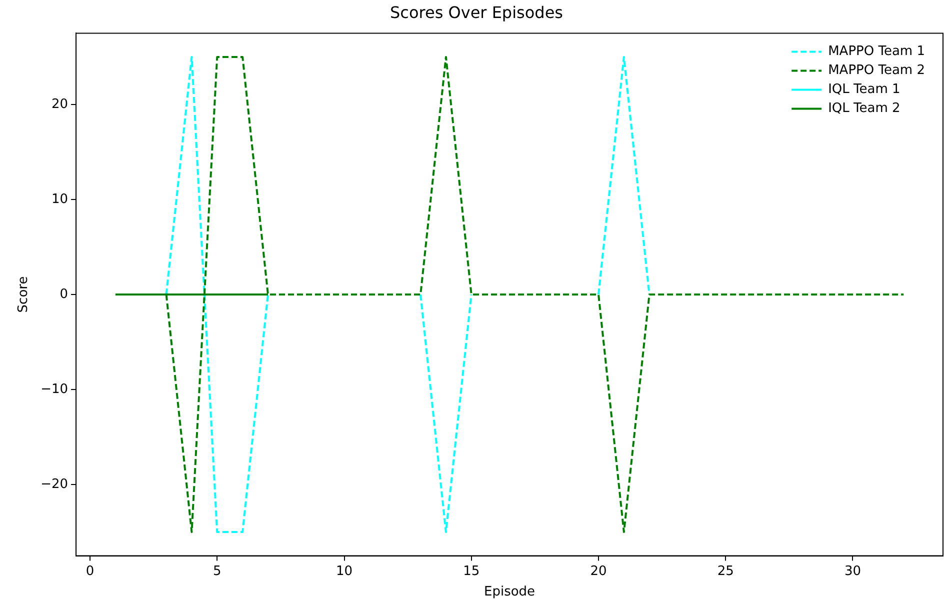  What do you see at coordinates (853, 571) in the screenshot?
I see `x-tick-label: 30` at bounding box center [853, 571].